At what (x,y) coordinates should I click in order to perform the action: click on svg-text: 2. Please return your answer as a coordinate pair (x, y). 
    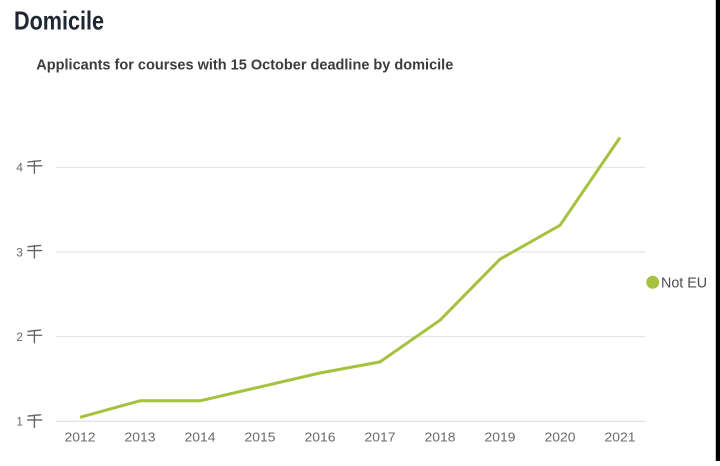
    Looking at the image, I should click on (19, 337).